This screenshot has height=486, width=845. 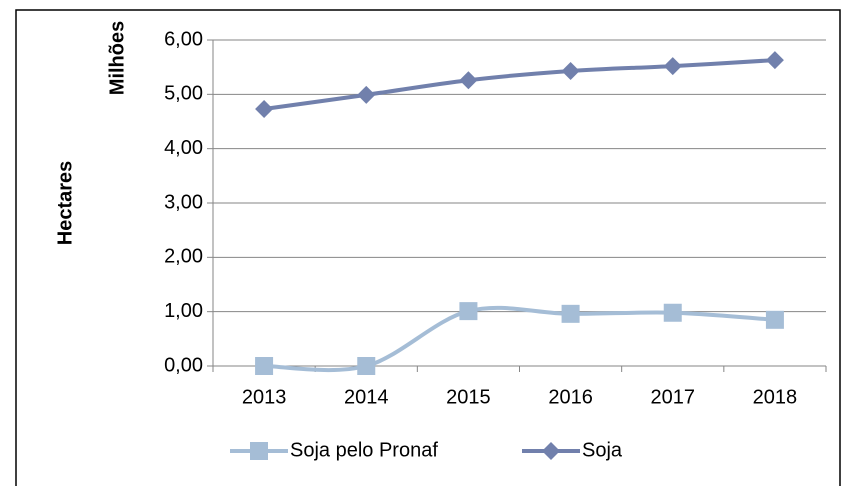 I want to click on y-tick-label: 3,00, so click(x=183, y=202).